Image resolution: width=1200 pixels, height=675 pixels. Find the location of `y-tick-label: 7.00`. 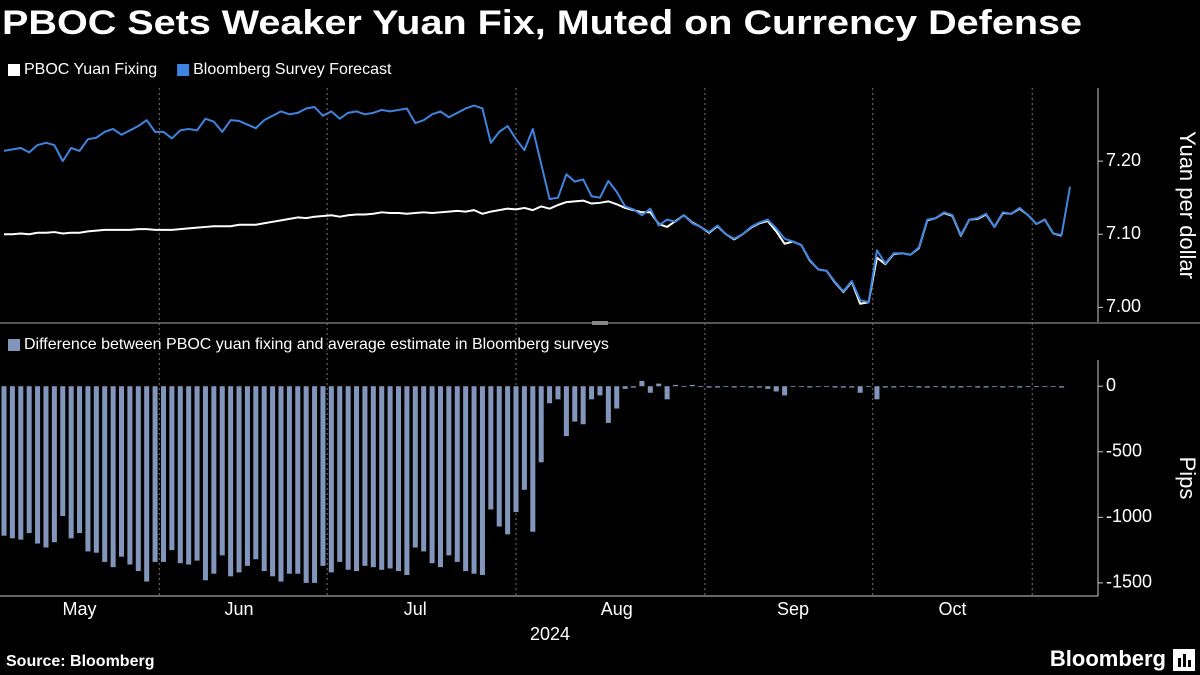

y-tick-label: 7.00 is located at coordinates (1123, 306).